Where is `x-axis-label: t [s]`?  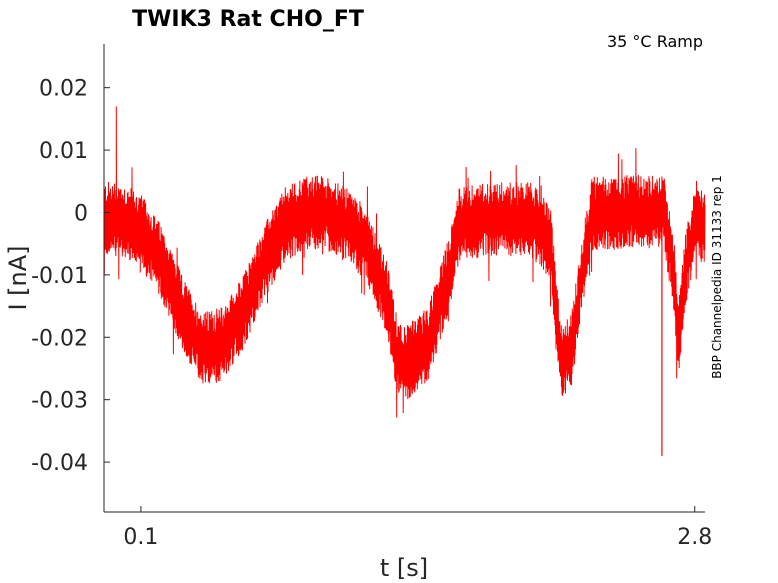 x-axis-label: t [s] is located at coordinates (404, 568).